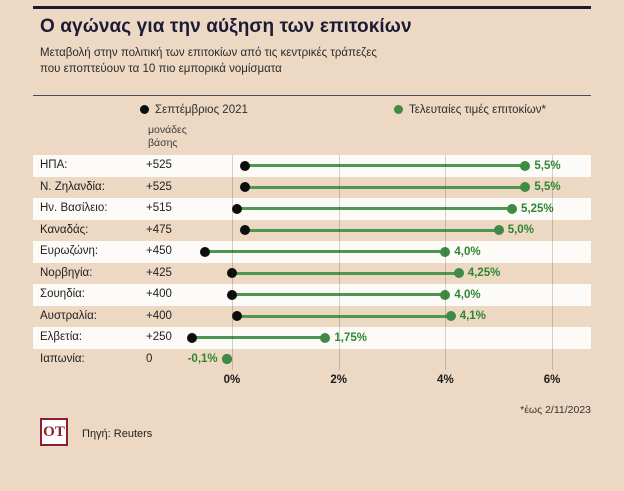  What do you see at coordinates (445, 380) in the screenshot?
I see `x-tick-label: 4%` at bounding box center [445, 380].